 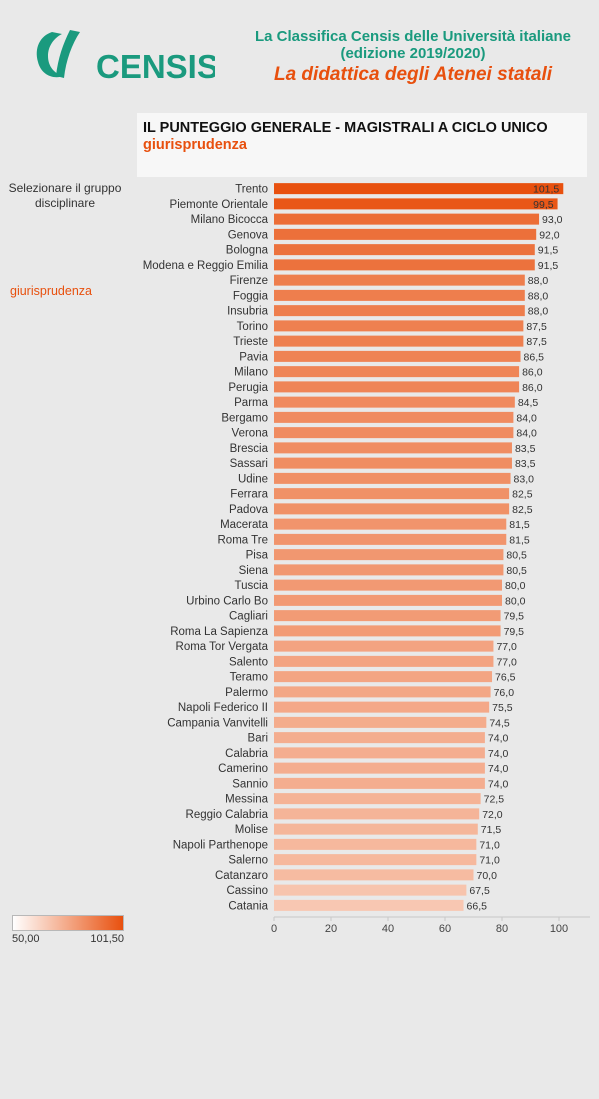 What do you see at coordinates (534, 357) in the screenshot?
I see `value-label: 86,5` at bounding box center [534, 357].